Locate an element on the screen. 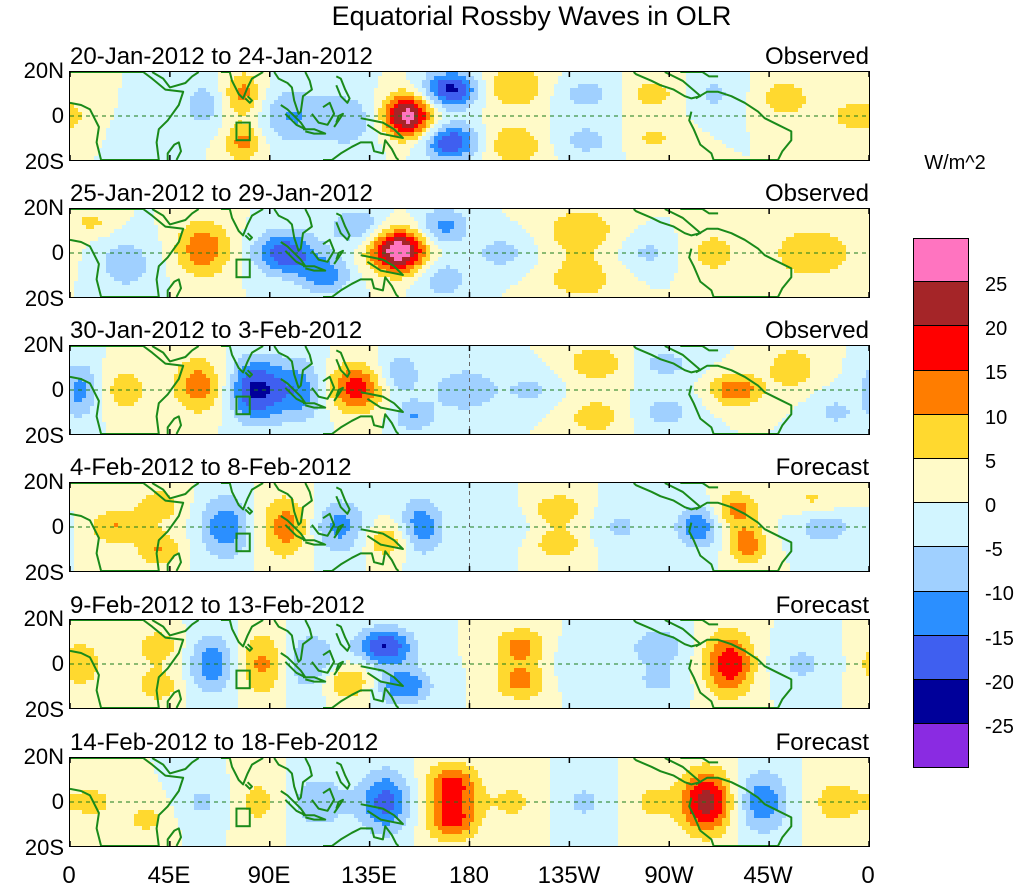  panel-4-field is located at coordinates (469, 527).